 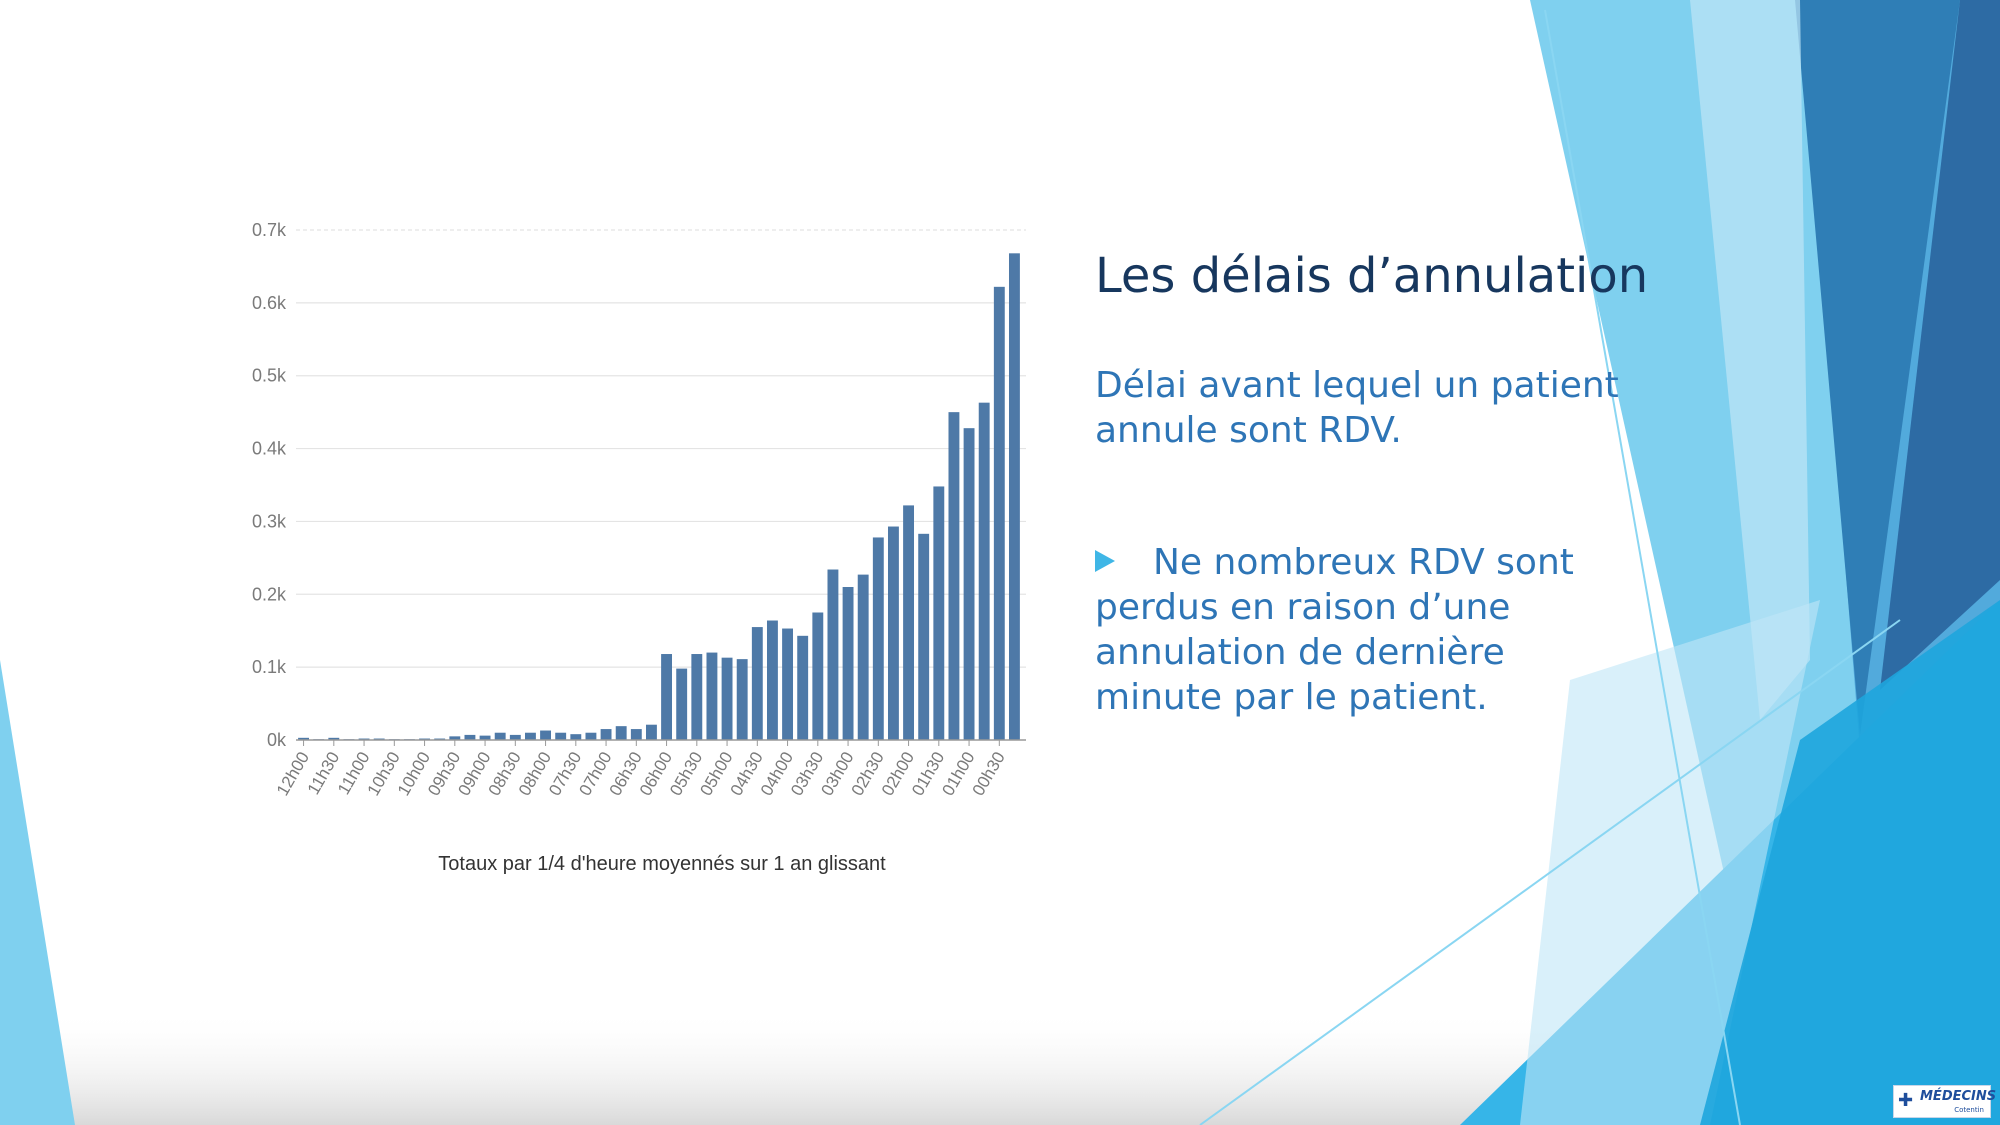 I want to click on slide-title: Les délais d’annulation, so click(x=1372, y=276).